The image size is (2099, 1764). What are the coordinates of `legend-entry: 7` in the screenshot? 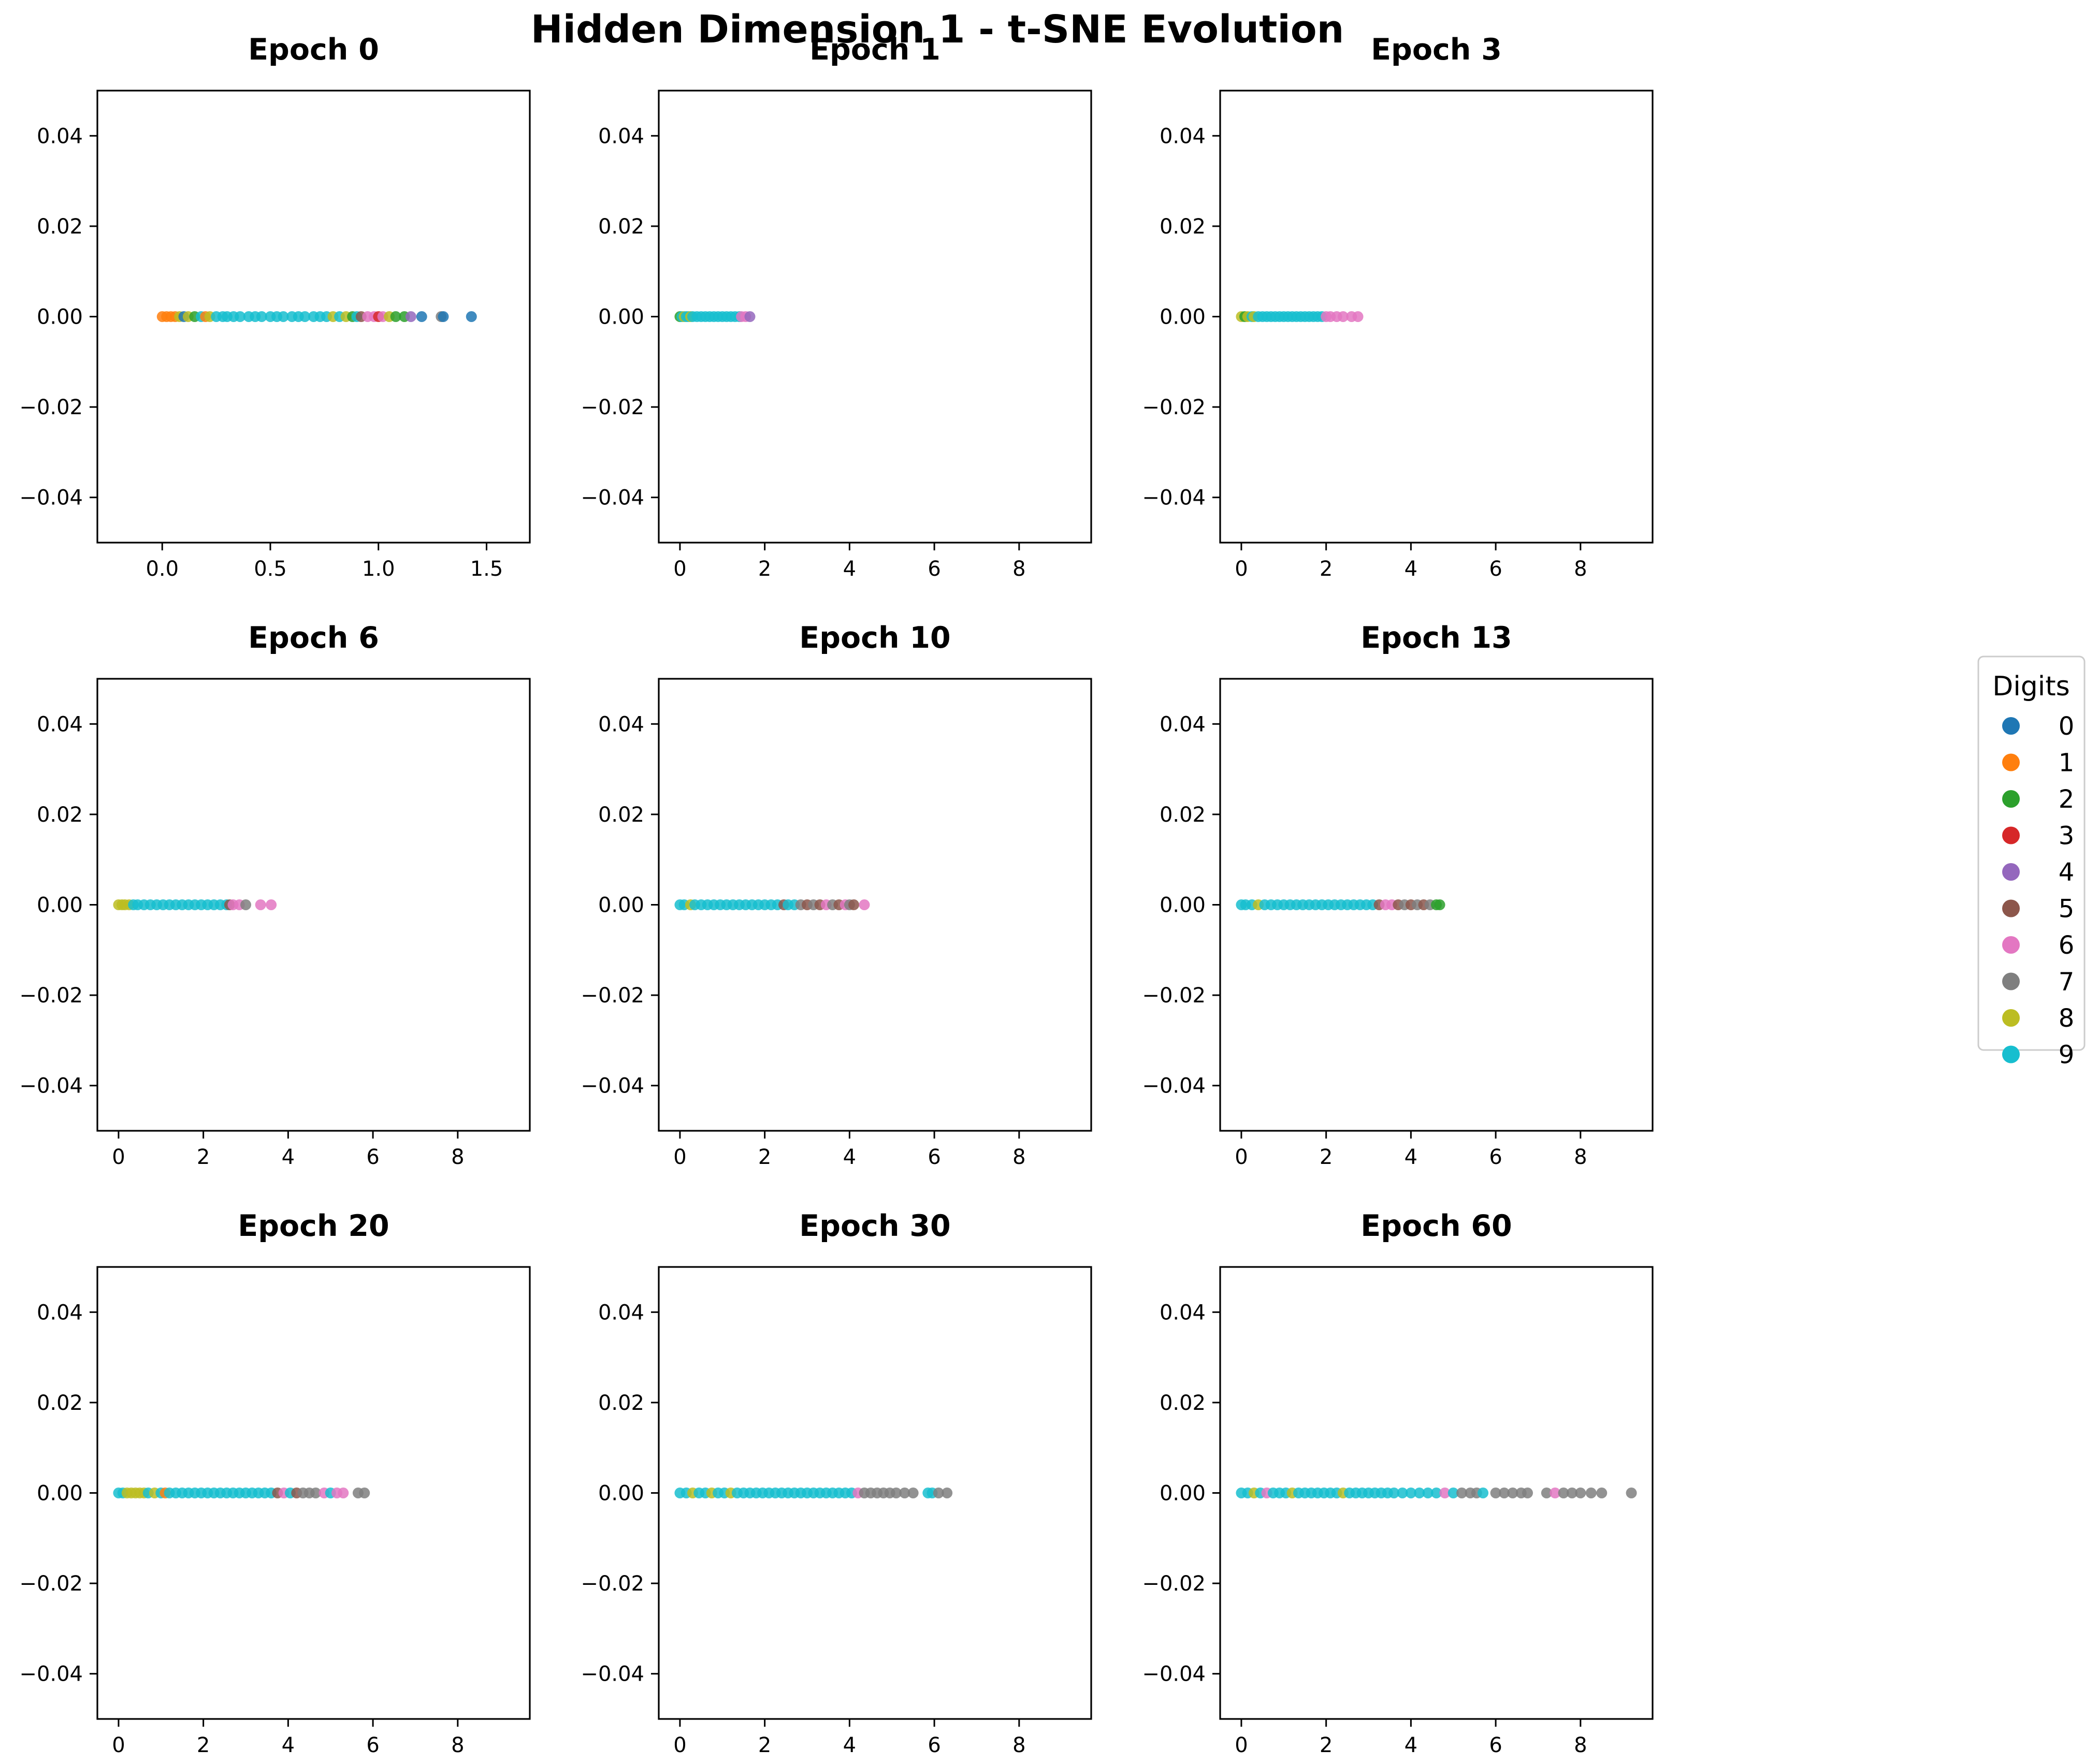 It's located at (2038, 982).